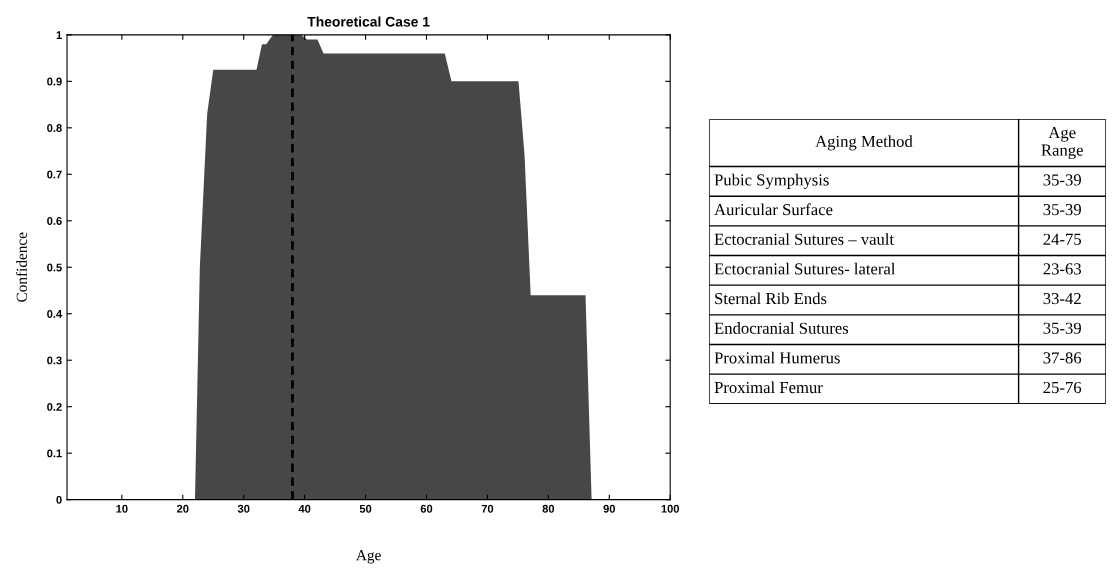  What do you see at coordinates (54, 267) in the screenshot?
I see `y-tick-label: 0.5` at bounding box center [54, 267].